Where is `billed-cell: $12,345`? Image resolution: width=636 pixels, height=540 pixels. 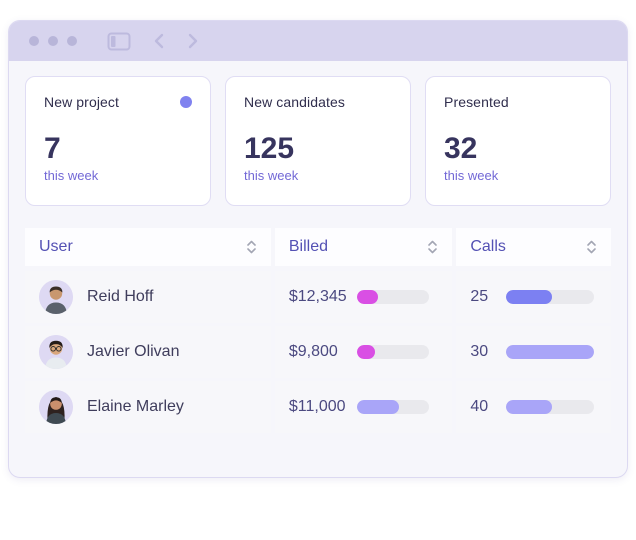 billed-cell: $12,345 is located at coordinates (363, 297).